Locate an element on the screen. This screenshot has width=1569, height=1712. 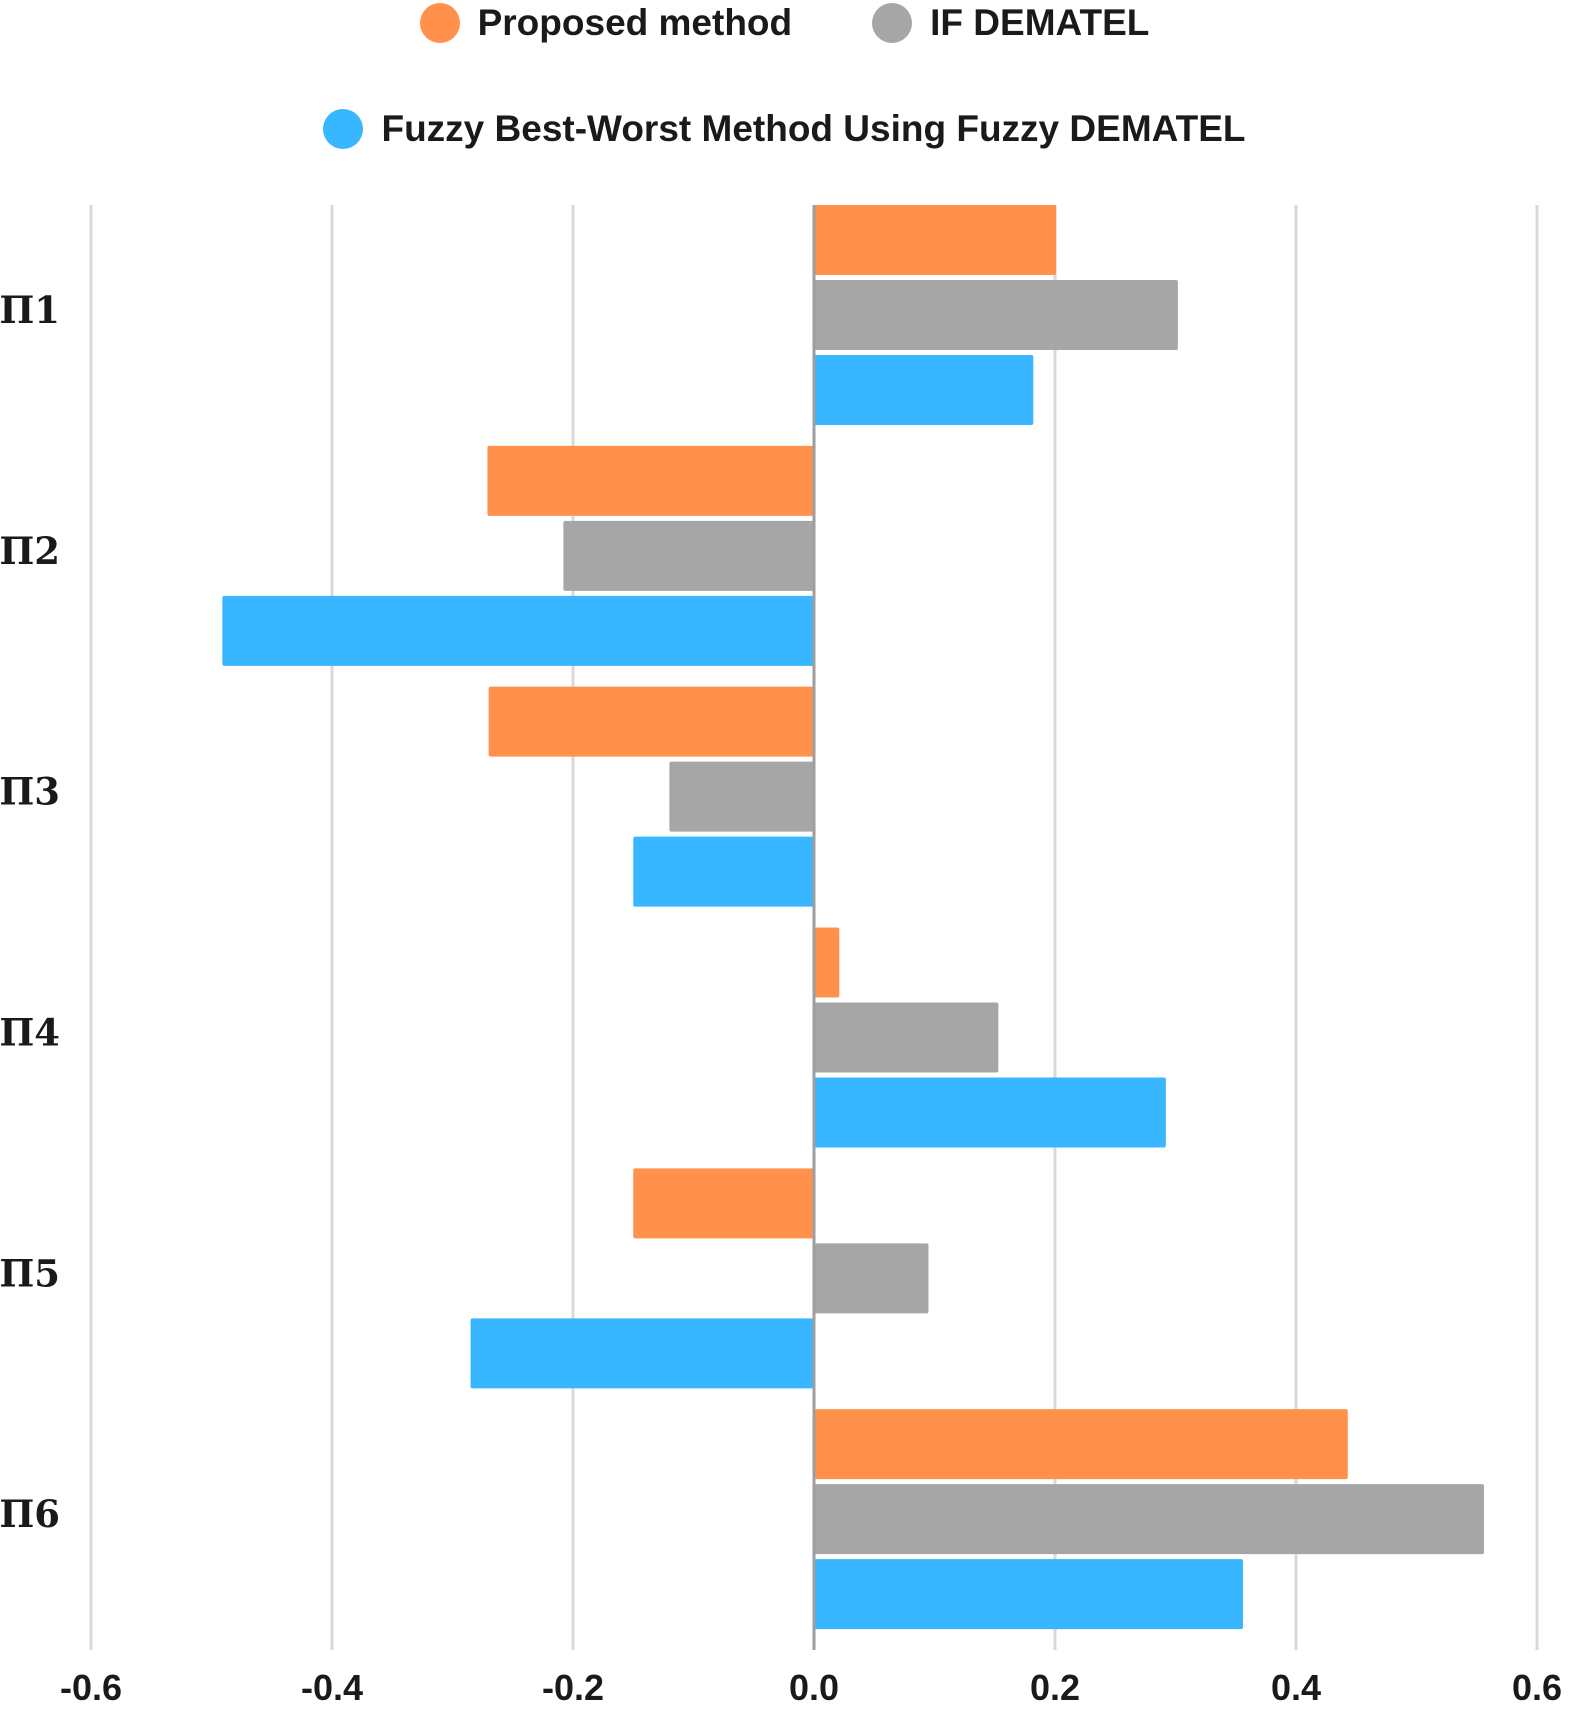
x-tick-label: -0.6 is located at coordinates (91, 1687).